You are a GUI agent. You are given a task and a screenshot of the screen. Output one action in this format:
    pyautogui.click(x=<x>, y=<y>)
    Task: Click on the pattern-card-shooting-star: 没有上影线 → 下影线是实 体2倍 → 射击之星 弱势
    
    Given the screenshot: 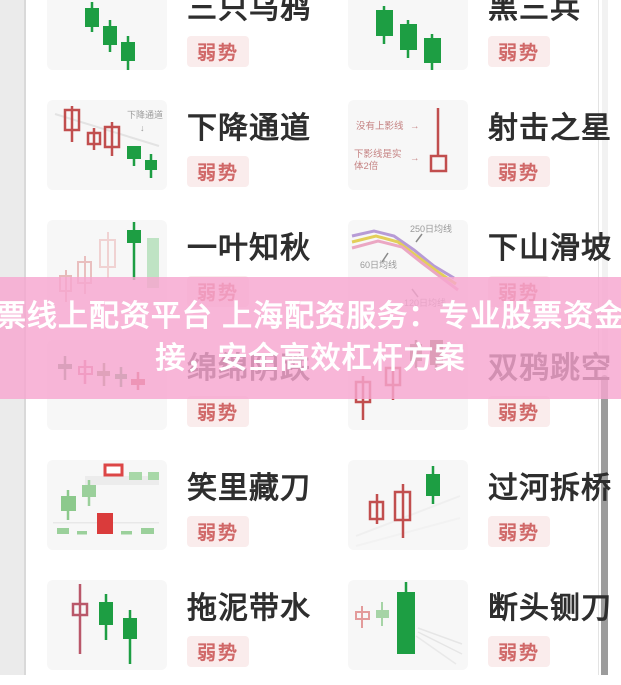 What is the action you would take?
    pyautogui.click(x=465, y=145)
    